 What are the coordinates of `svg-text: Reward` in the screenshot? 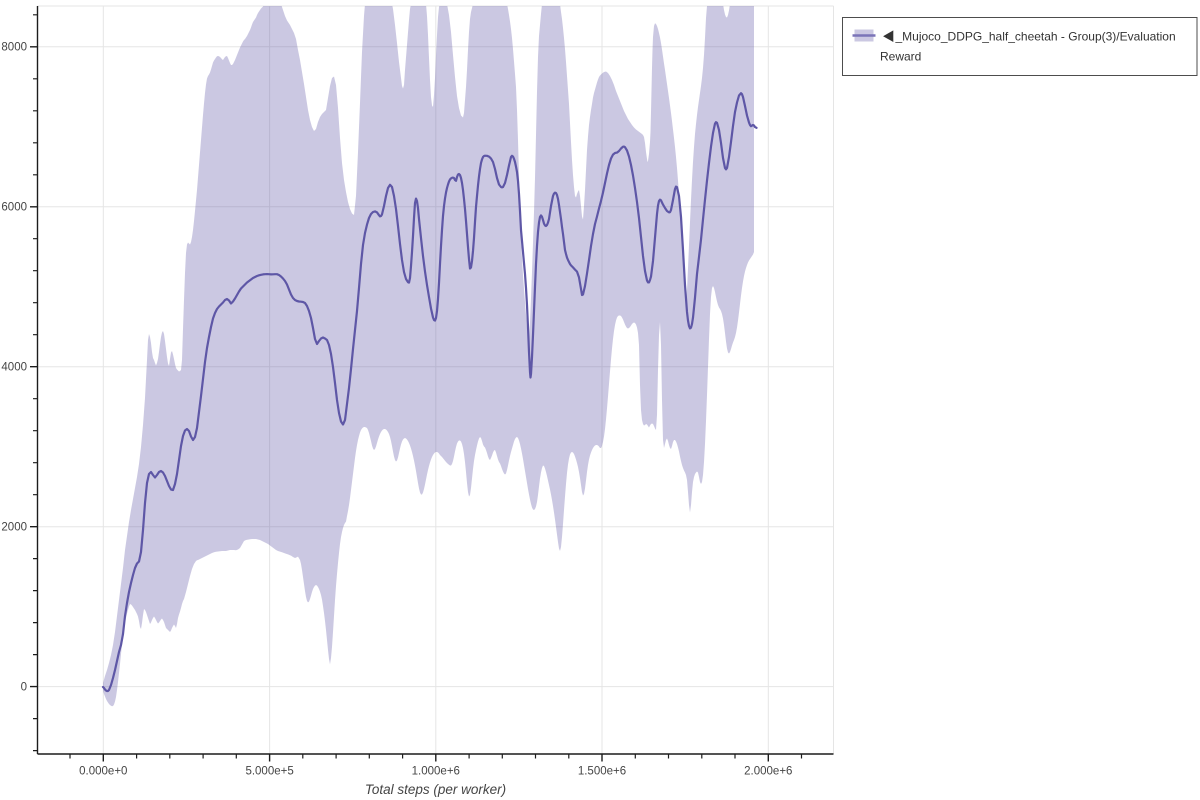 It's located at (900, 57).